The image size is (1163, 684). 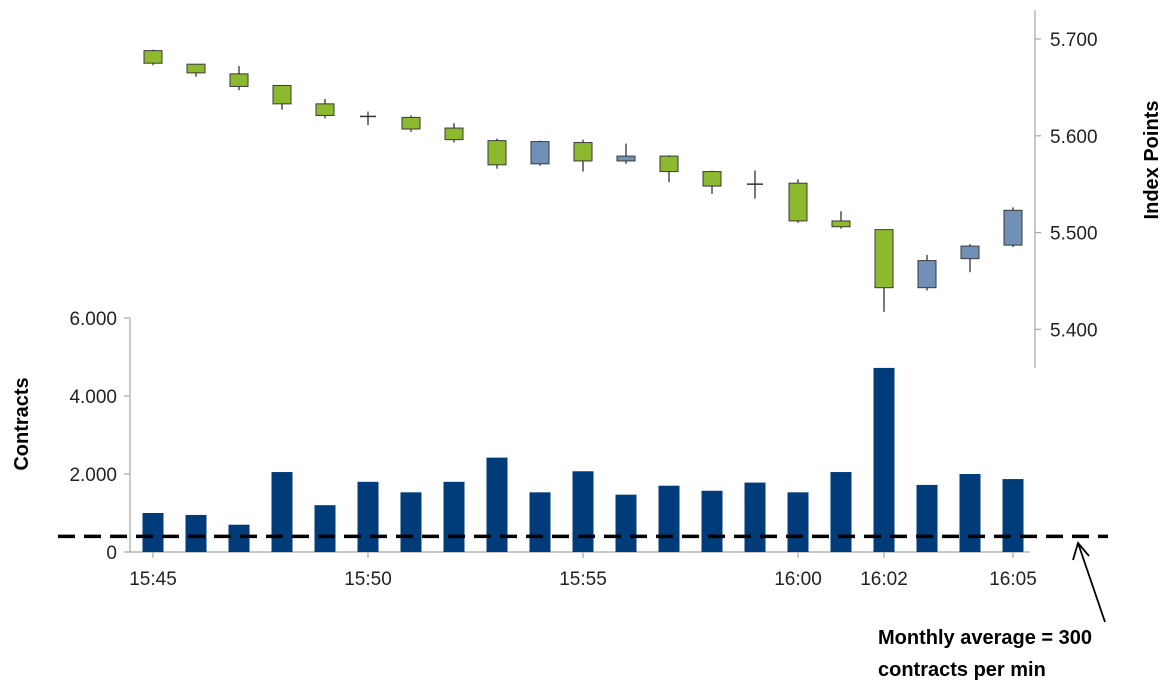 I want to click on price-tick-label: 5.500, so click(x=1074, y=234).